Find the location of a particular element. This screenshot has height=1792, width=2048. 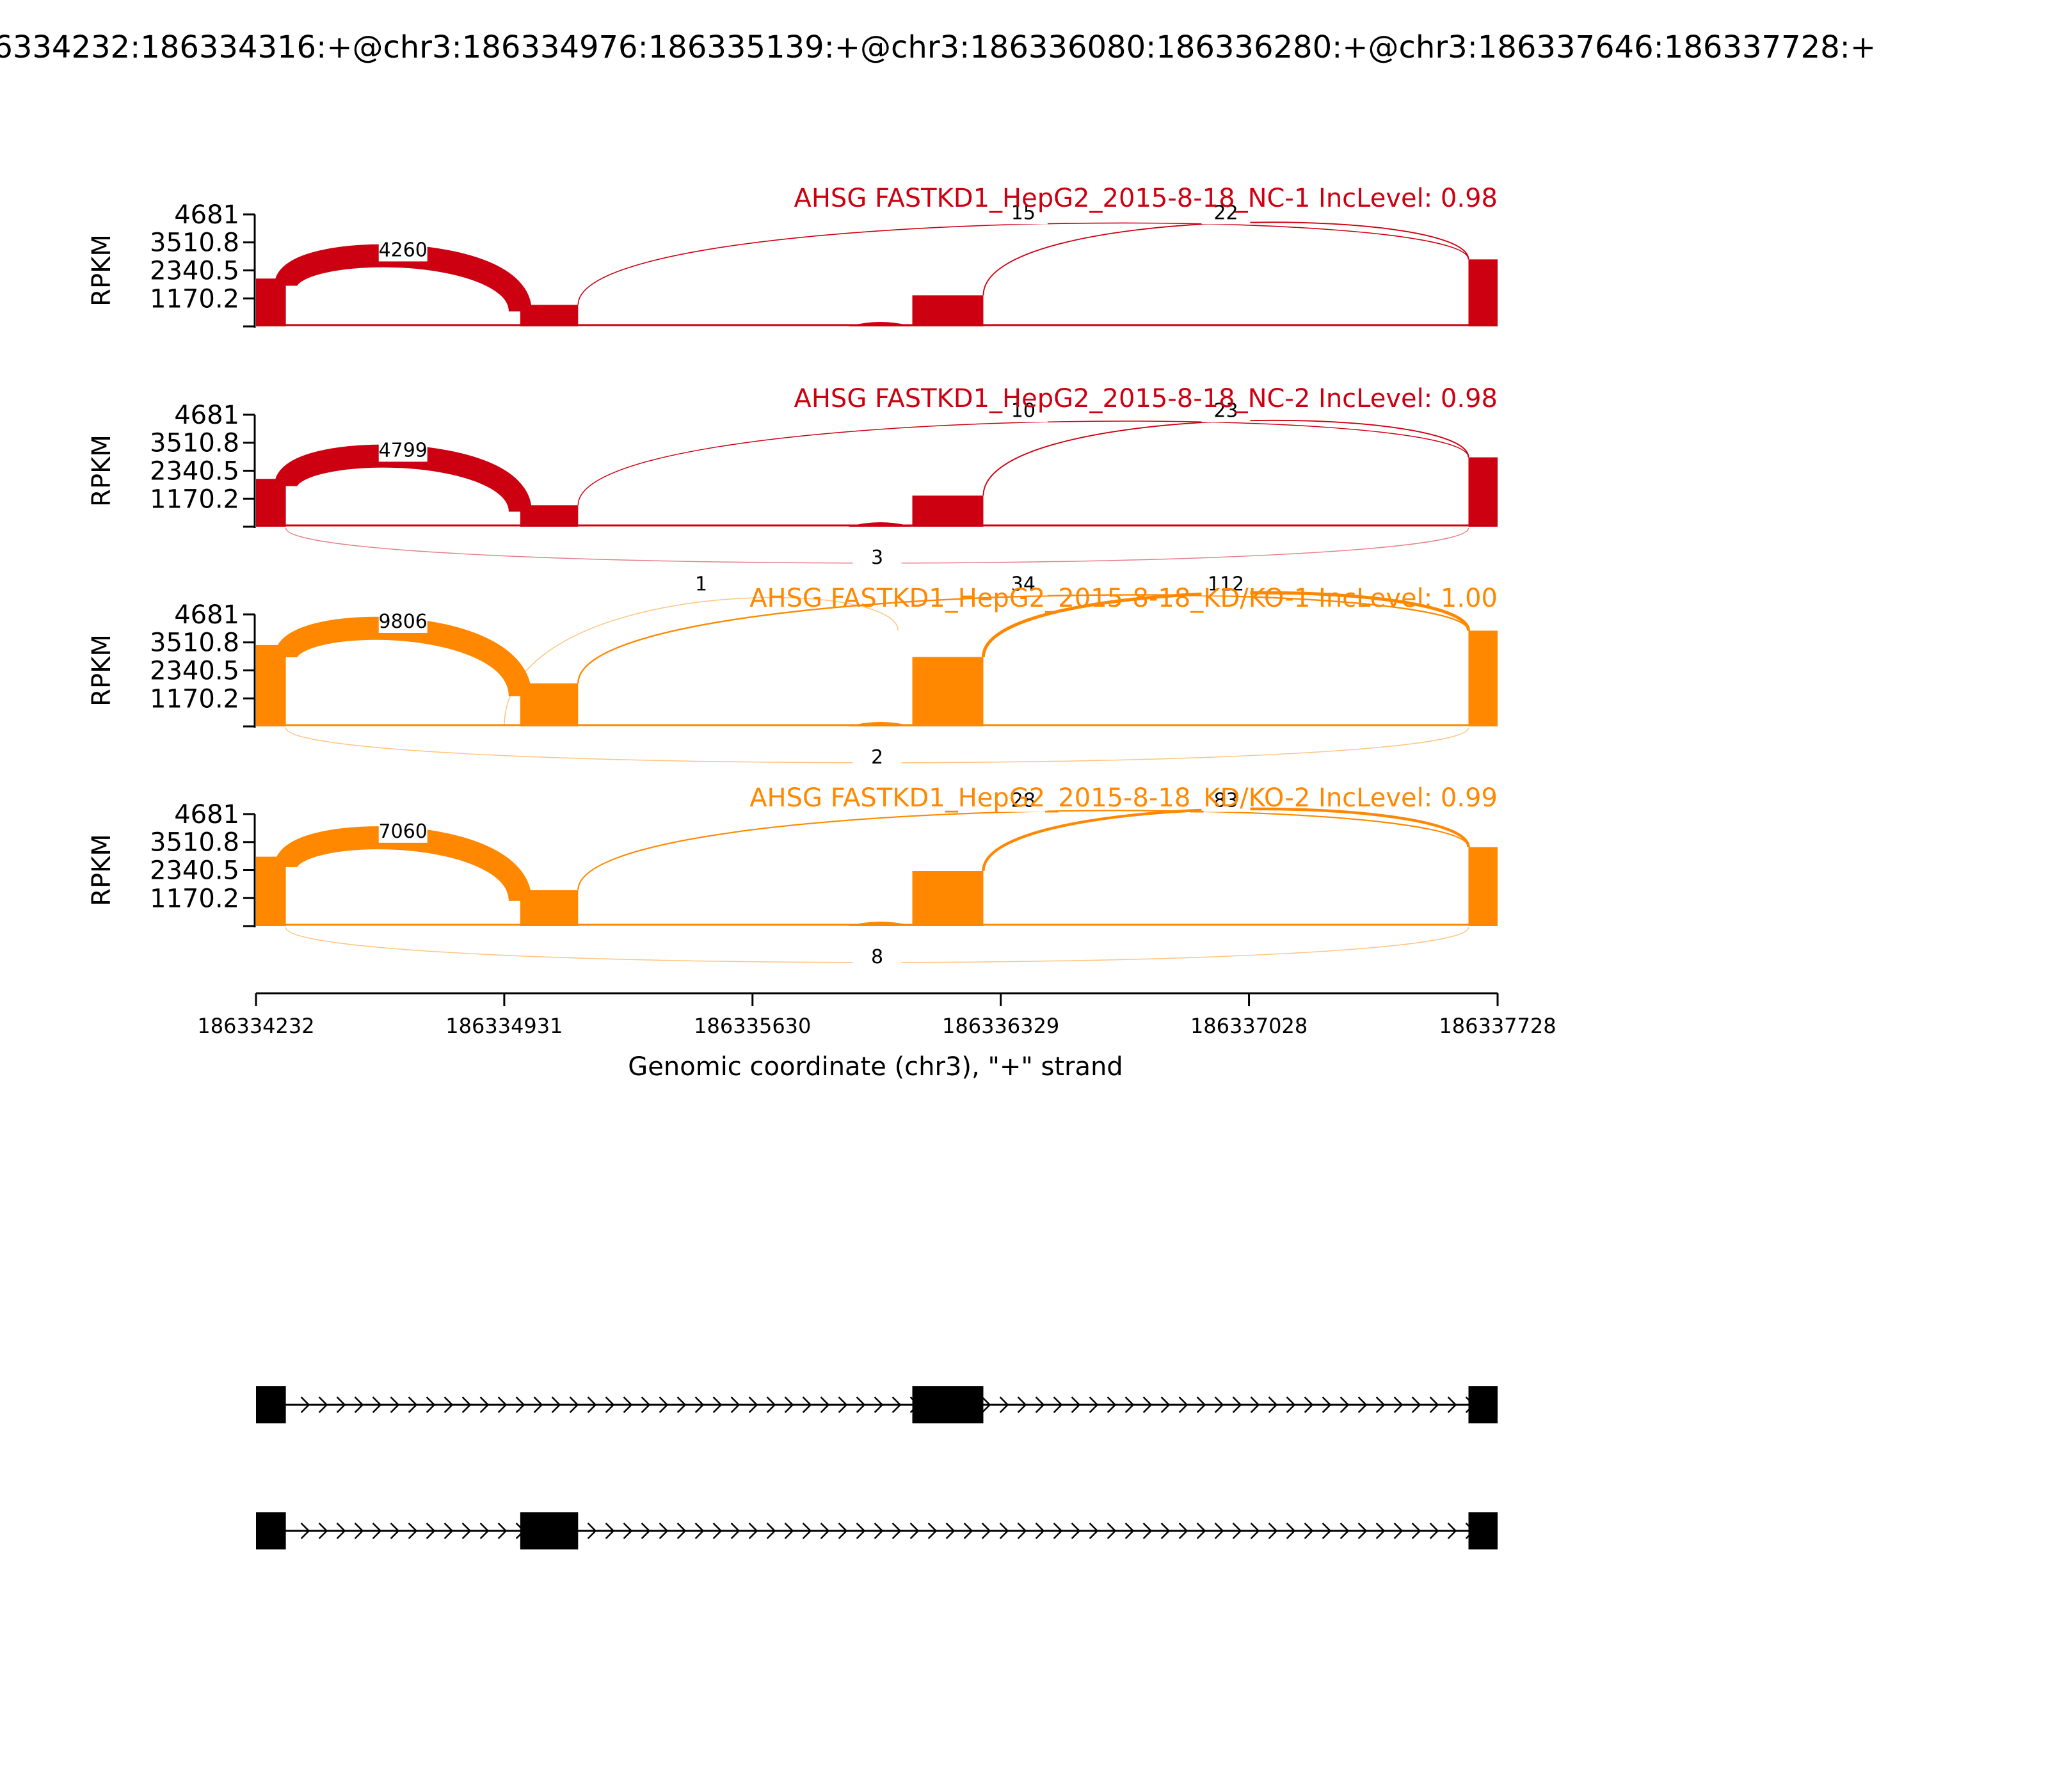

junction-count-label: 34 is located at coordinates (1023, 584).